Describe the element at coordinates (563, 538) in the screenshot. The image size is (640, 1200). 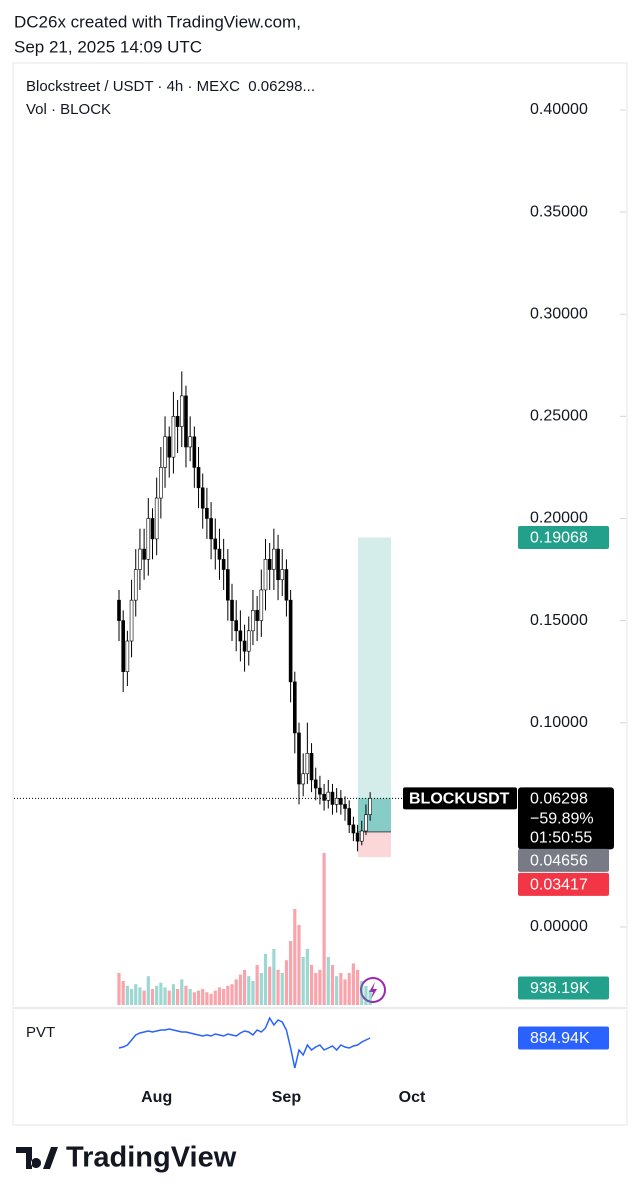
I see `target-price-tag: 0.19068` at that location.